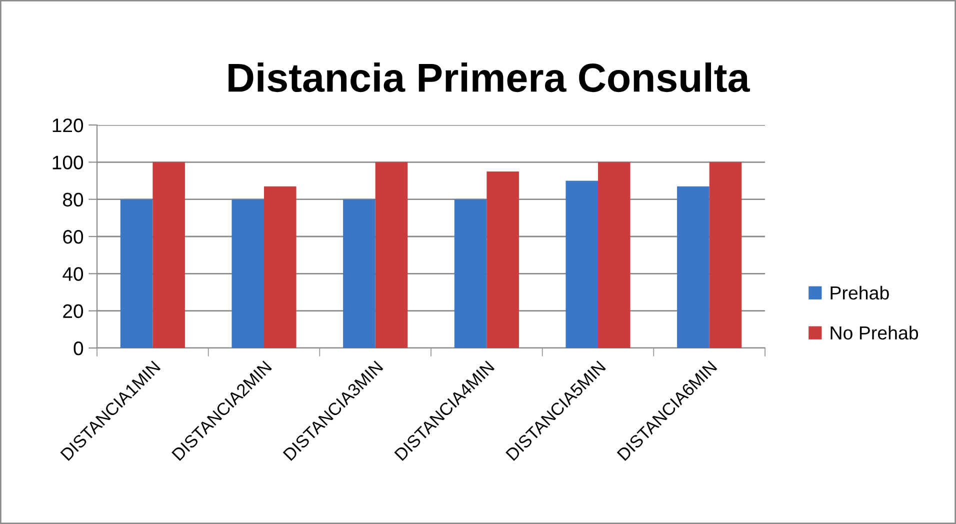 The image size is (956, 524). I want to click on y-tick-label: 40, so click(73, 274).